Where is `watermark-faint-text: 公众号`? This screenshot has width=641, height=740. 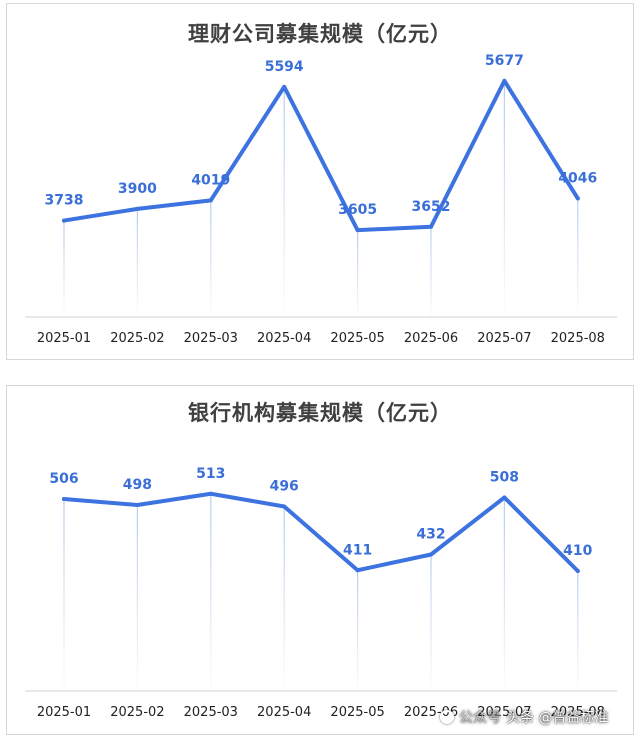 watermark-faint-text: 公众号 is located at coordinates (480, 718).